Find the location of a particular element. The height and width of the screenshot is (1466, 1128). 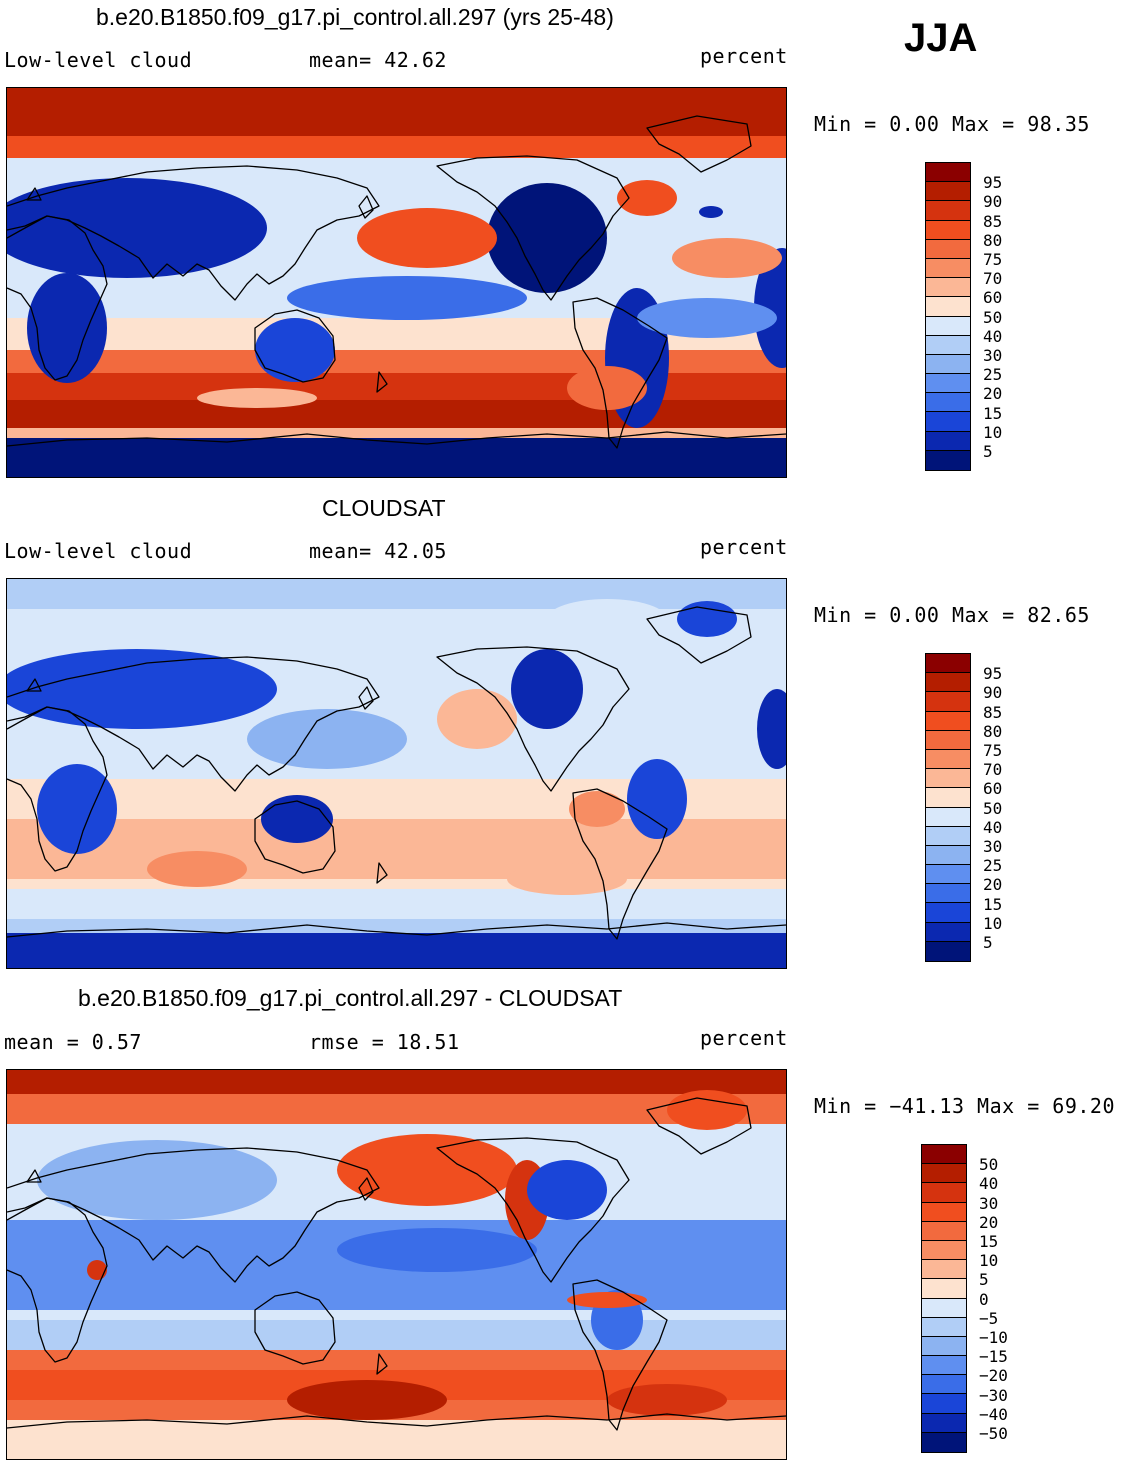

panel1-variable-label: Low-level cloud is located at coordinates (98, 60).